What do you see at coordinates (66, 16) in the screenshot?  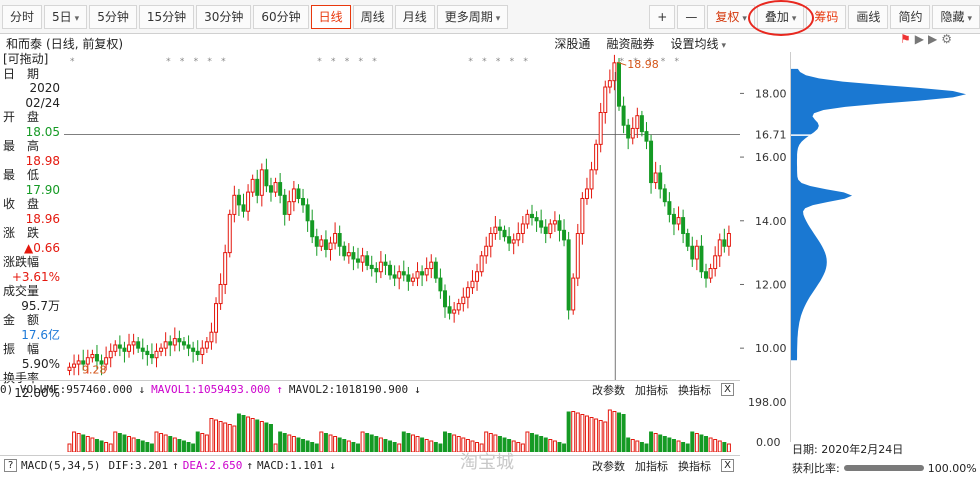 I see `period-5day: 5日 ▾` at bounding box center [66, 16].